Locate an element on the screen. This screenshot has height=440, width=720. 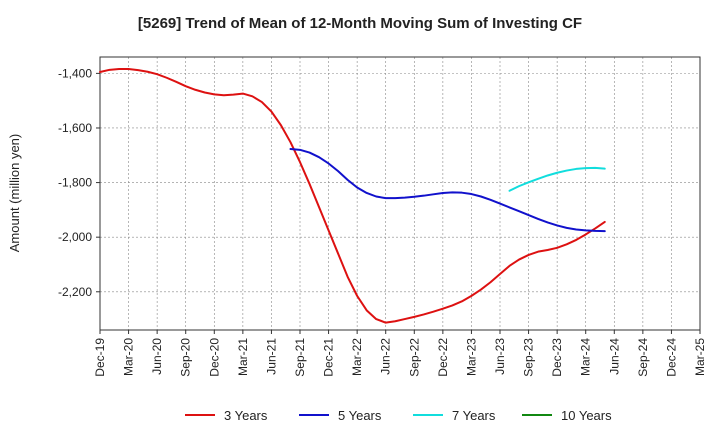
x-tick-label: Mar-23 is located at coordinates (471, 357).